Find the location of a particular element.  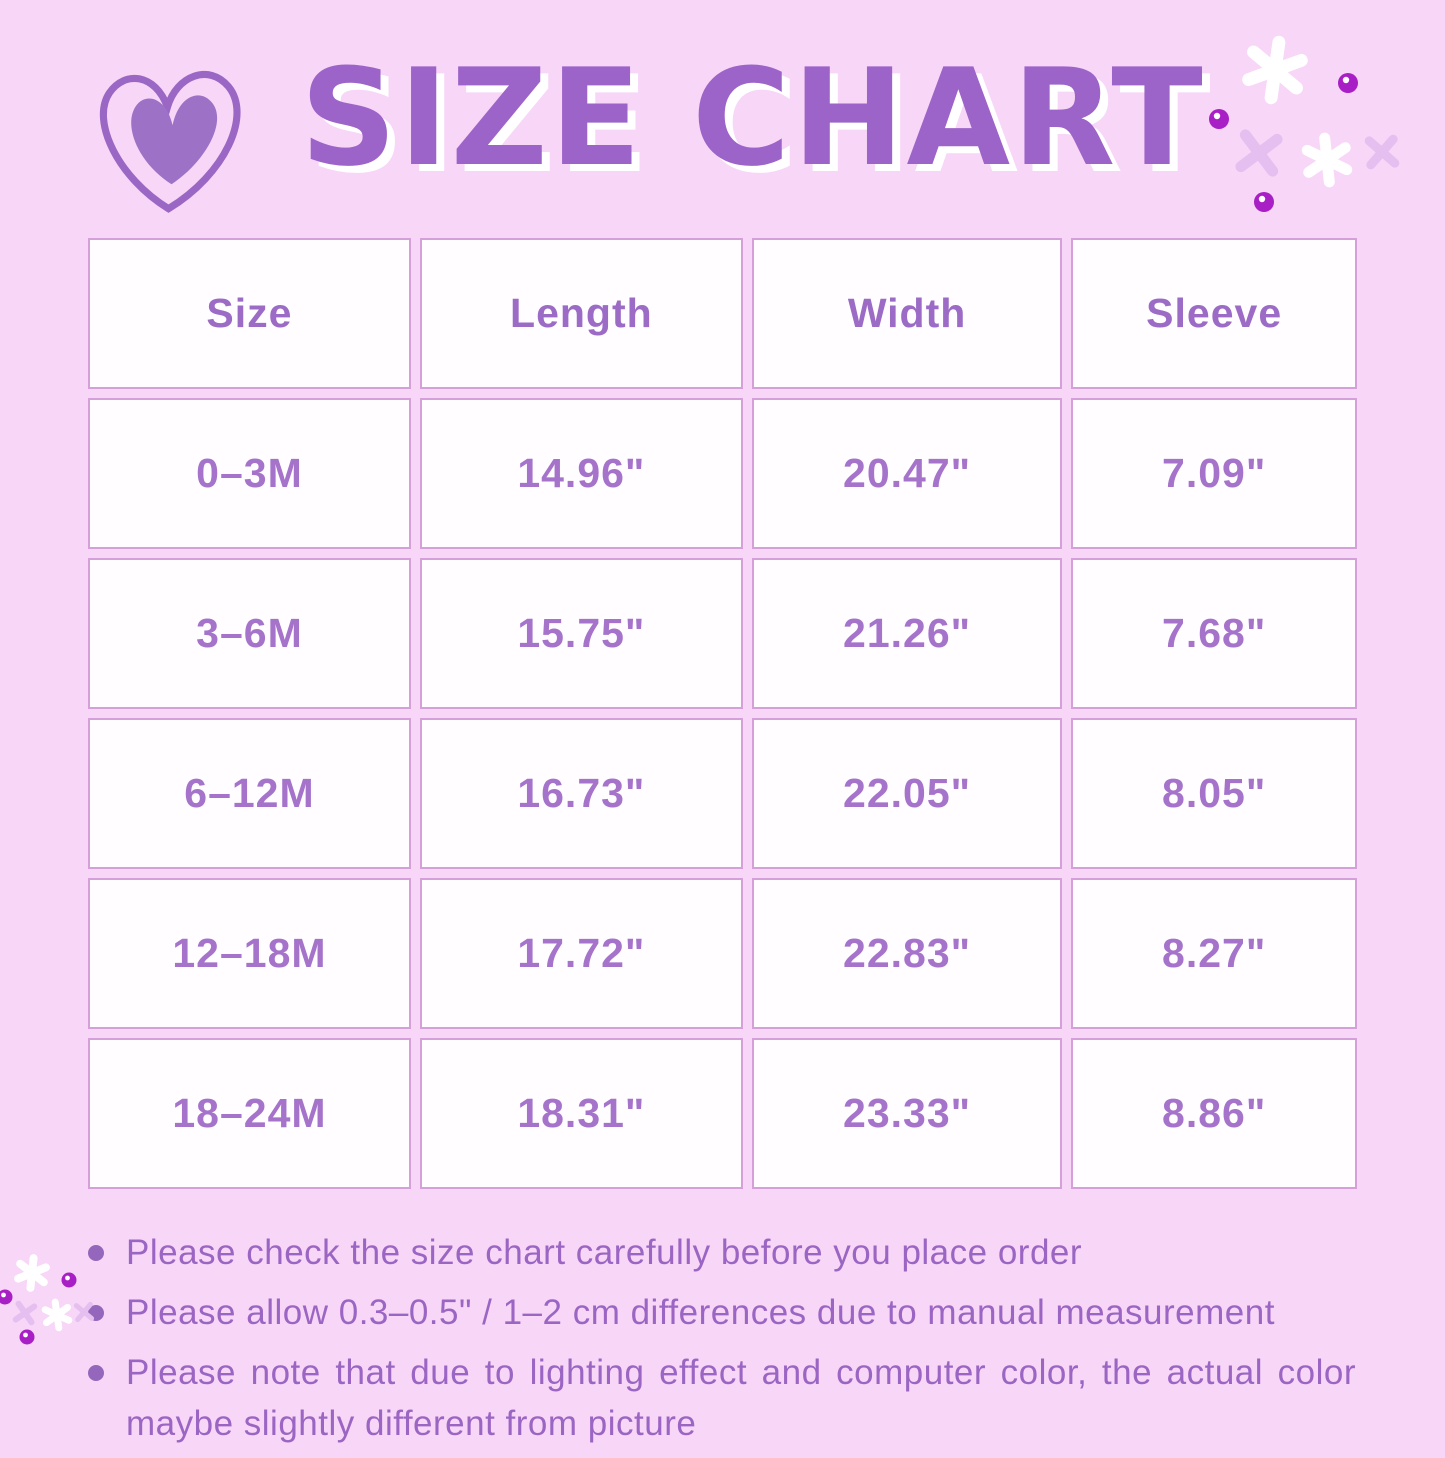

heart-doodle-icon is located at coordinates (169, 137).